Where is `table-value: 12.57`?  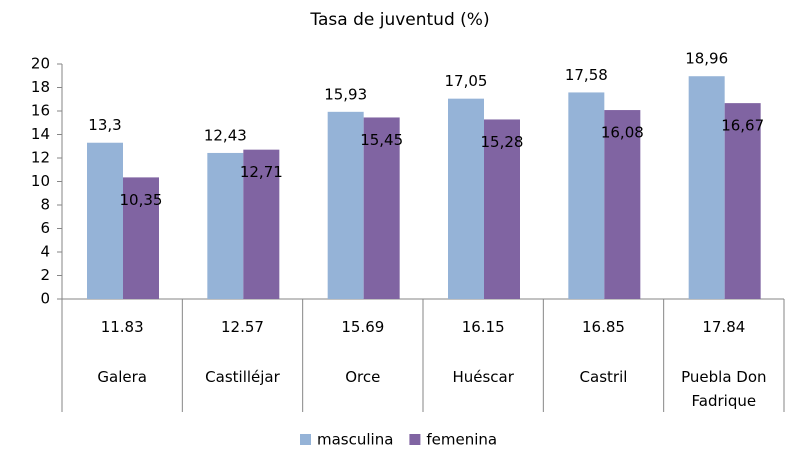
table-value: 12.57 is located at coordinates (242, 327).